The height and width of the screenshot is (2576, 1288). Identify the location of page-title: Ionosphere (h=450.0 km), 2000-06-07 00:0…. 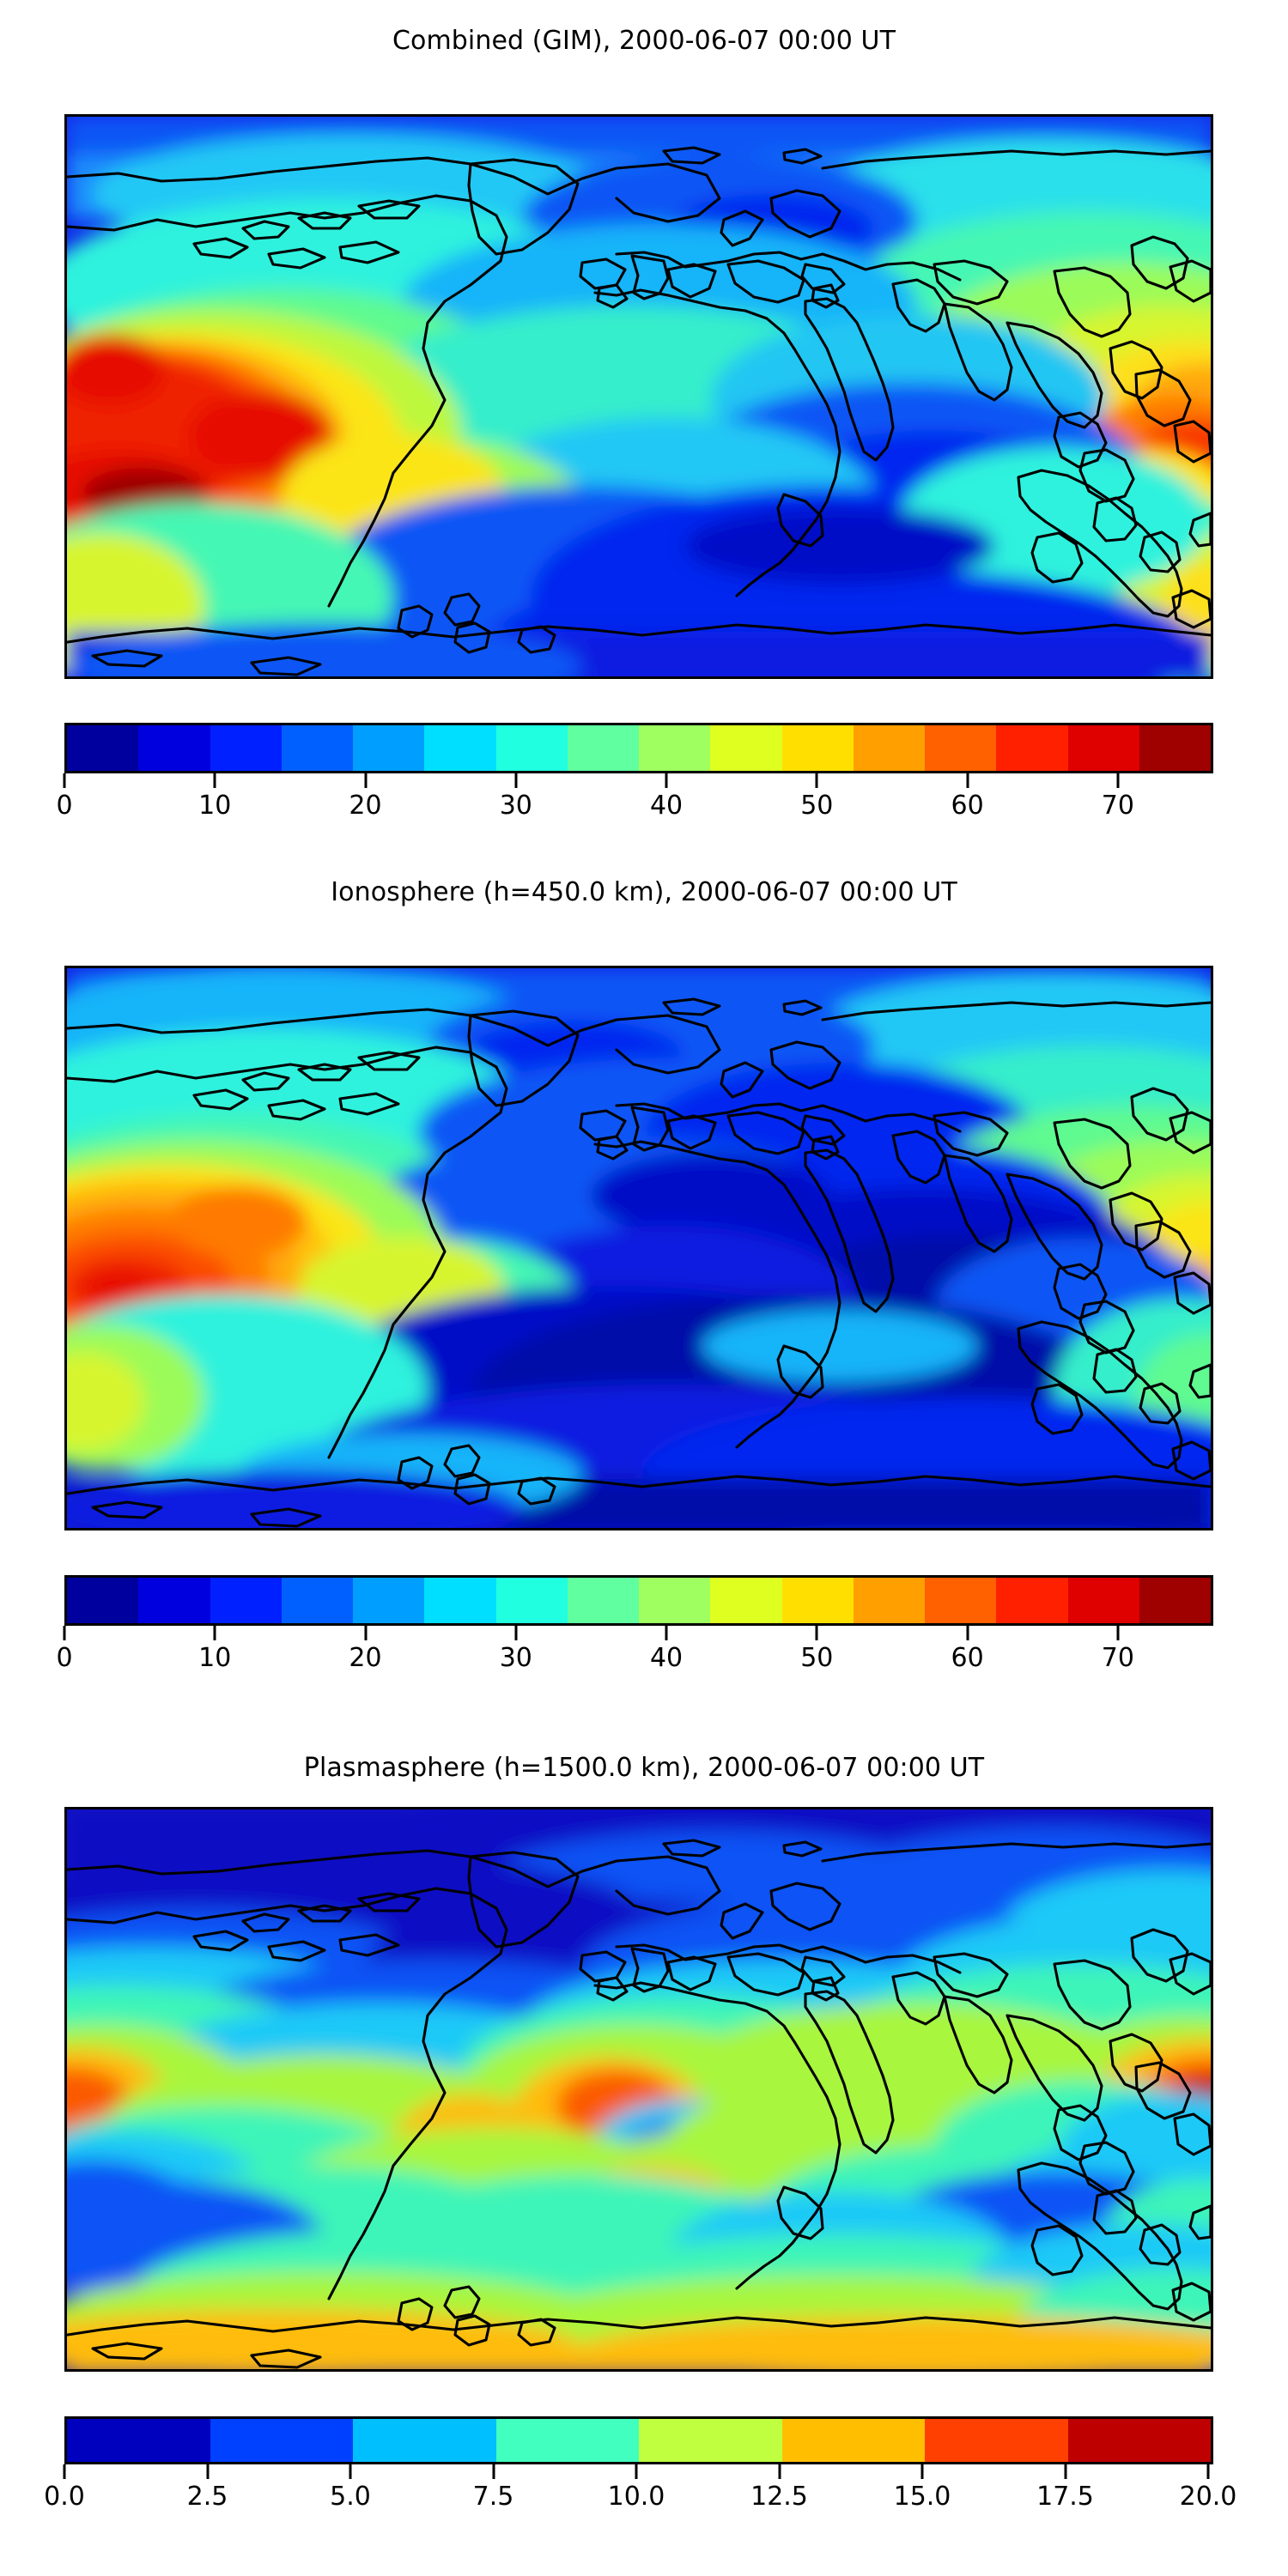
(644, 892).